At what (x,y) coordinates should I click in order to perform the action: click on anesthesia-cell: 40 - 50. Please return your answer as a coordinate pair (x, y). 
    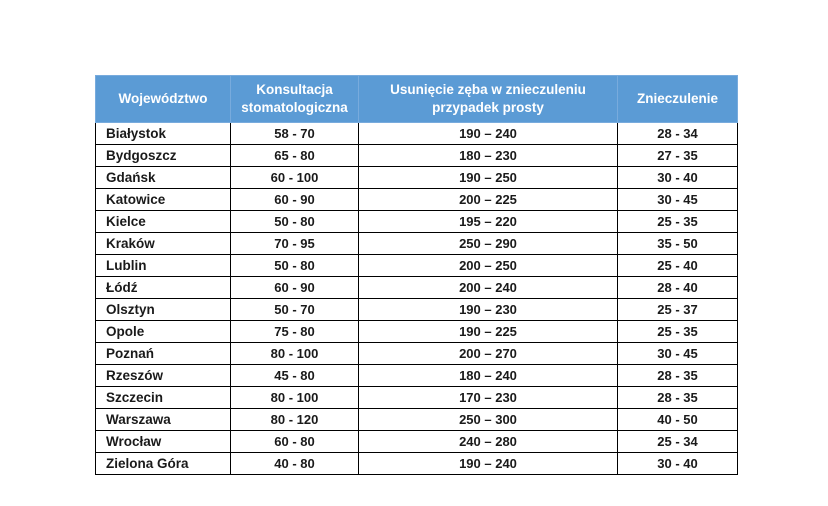
    Looking at the image, I should click on (677, 419).